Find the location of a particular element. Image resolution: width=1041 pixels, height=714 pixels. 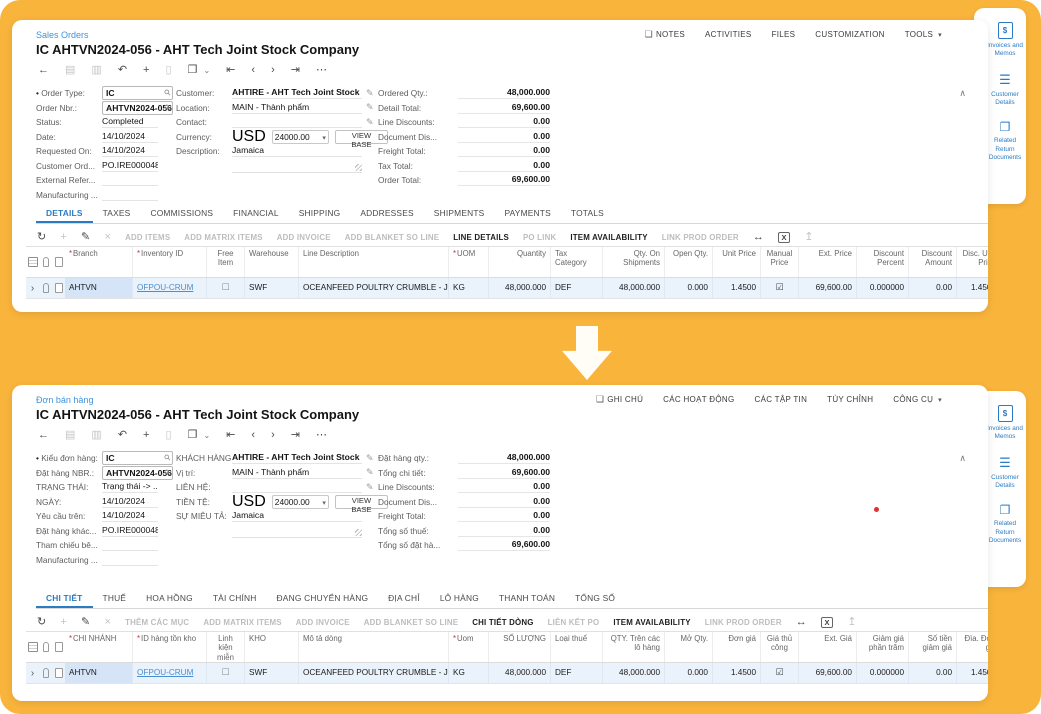

column-header: Unit Price is located at coordinates (737, 262).